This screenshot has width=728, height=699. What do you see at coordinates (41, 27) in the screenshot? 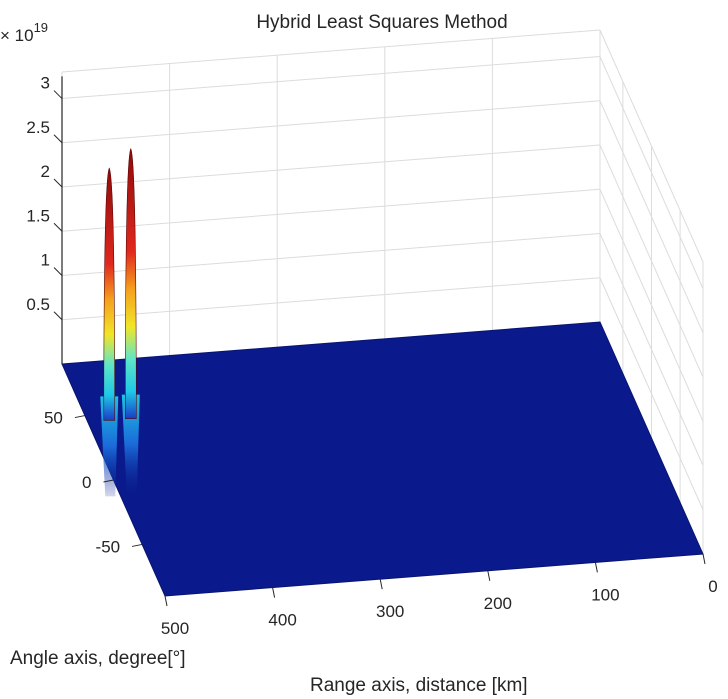
I see `exponent-power: 19` at bounding box center [41, 27].